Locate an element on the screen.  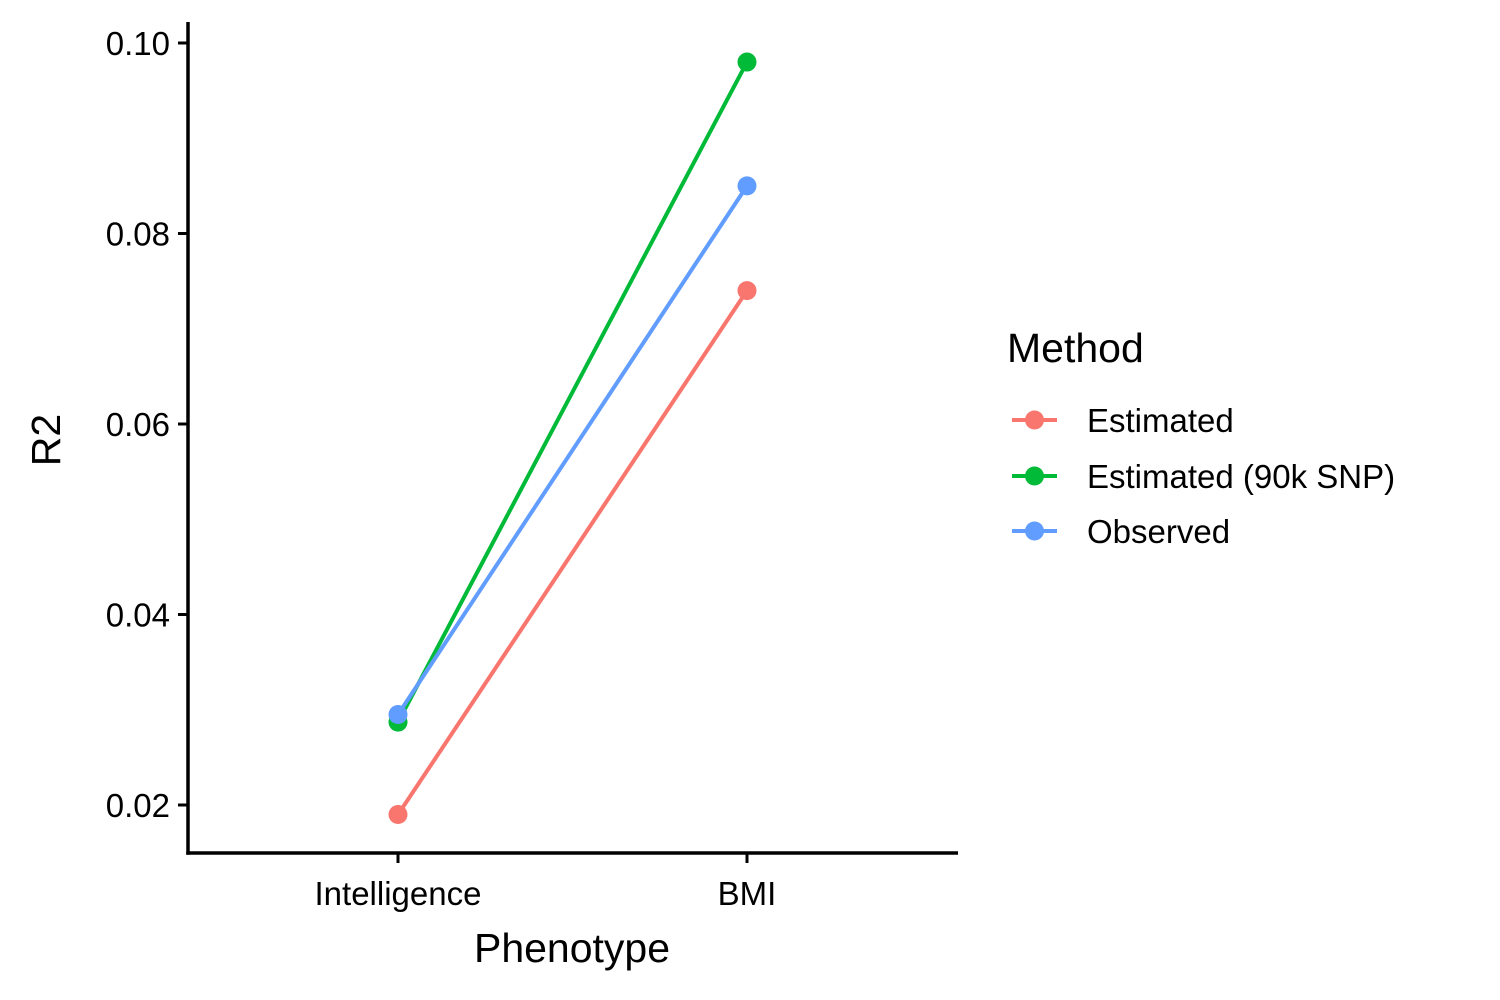
x-axis-ticks: Intelligence BMI is located at coordinates (546, 882).